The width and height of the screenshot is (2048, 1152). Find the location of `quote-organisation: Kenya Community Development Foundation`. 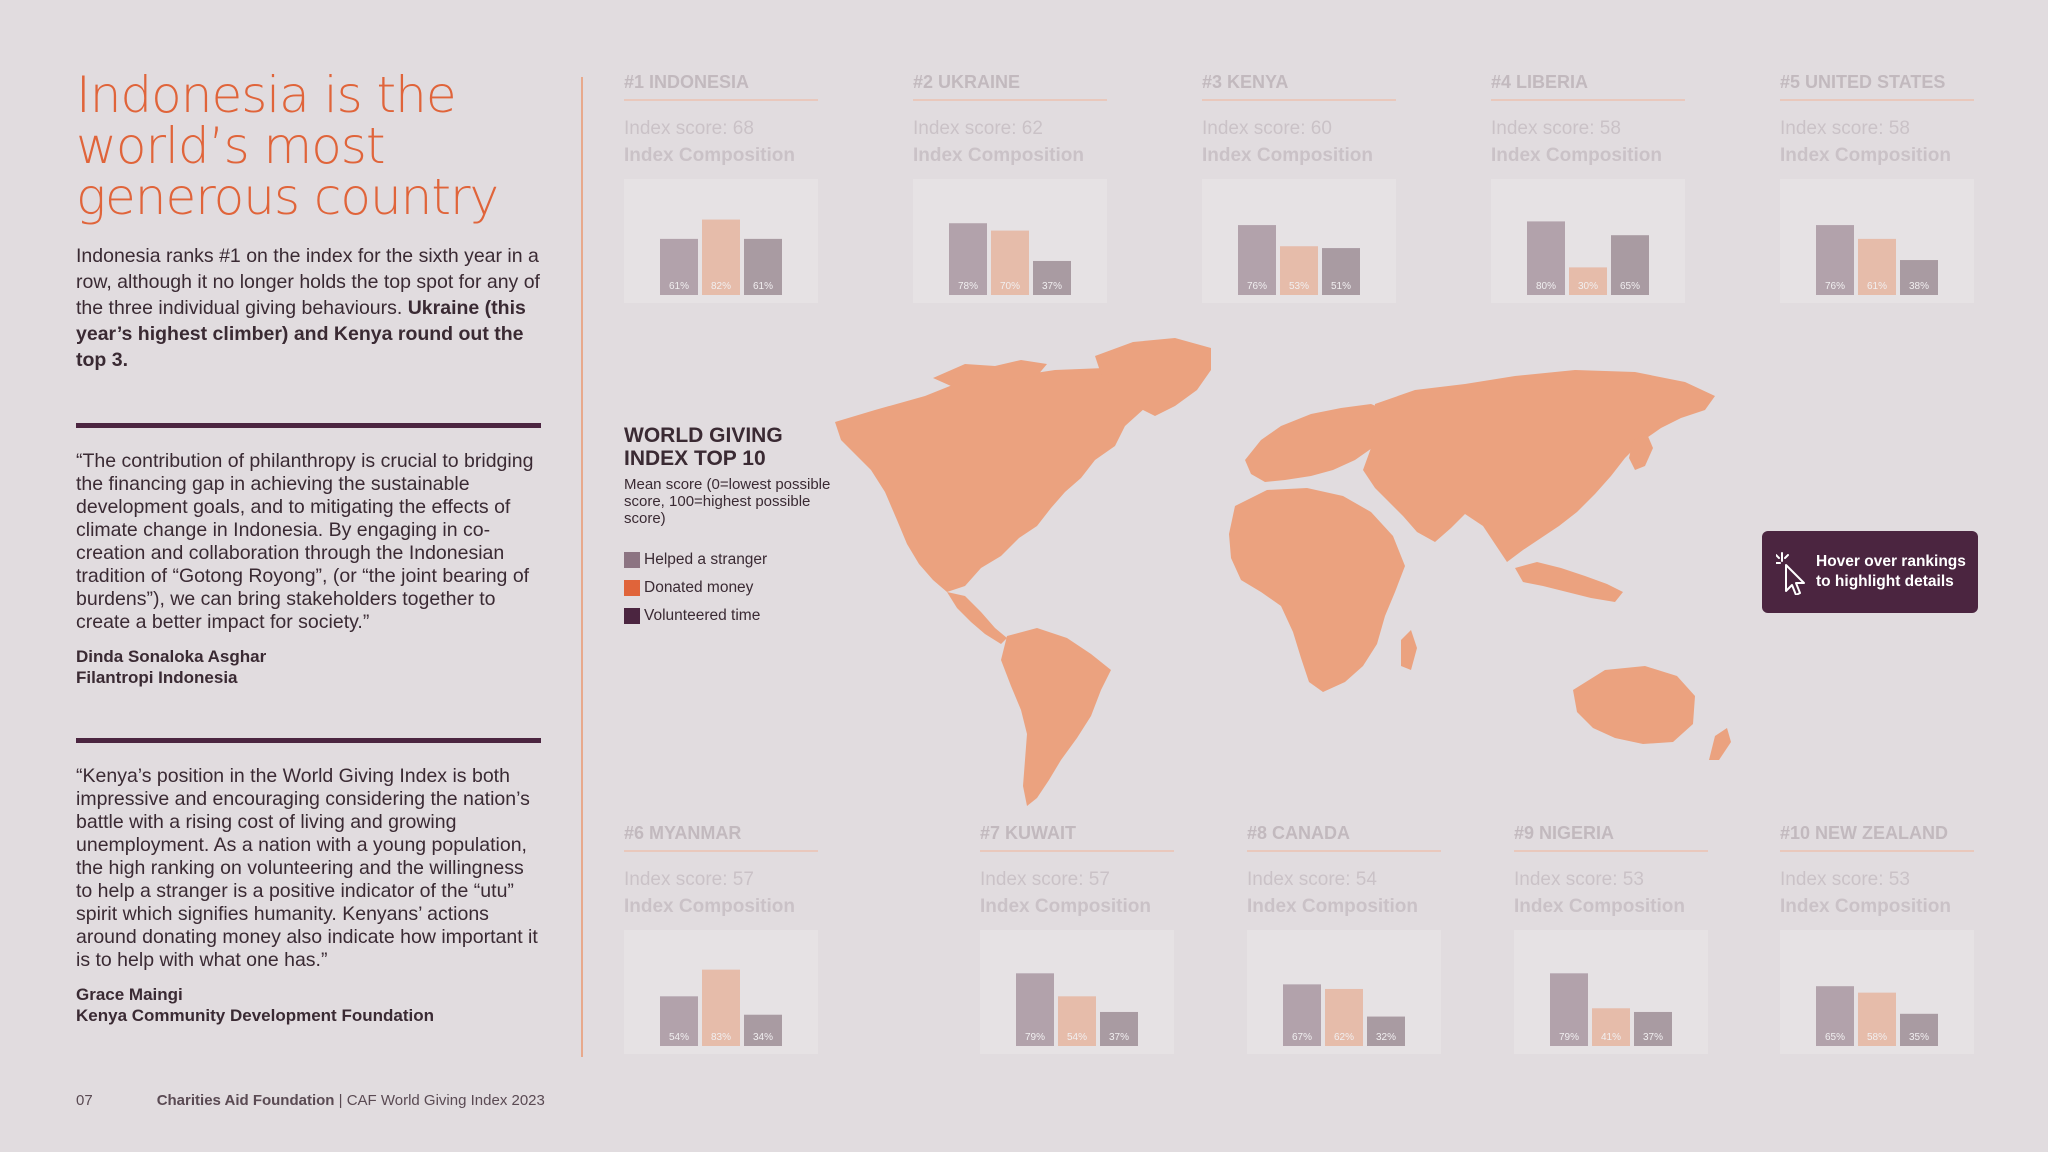

quote-organisation: Kenya Community Development Foundation is located at coordinates (255, 1015).